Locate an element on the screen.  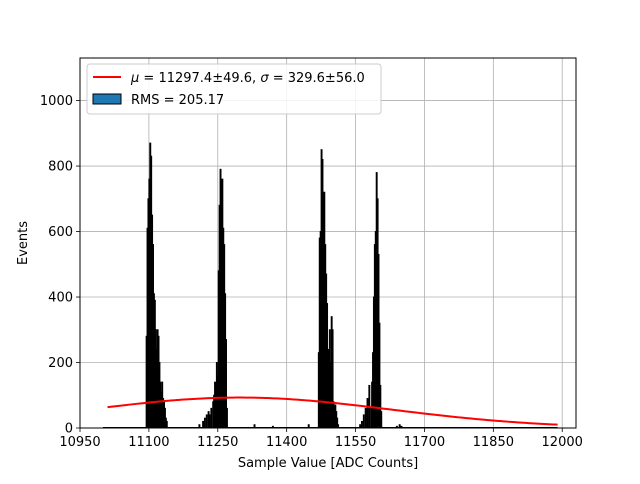
fit-curve is located at coordinates (332, 411).